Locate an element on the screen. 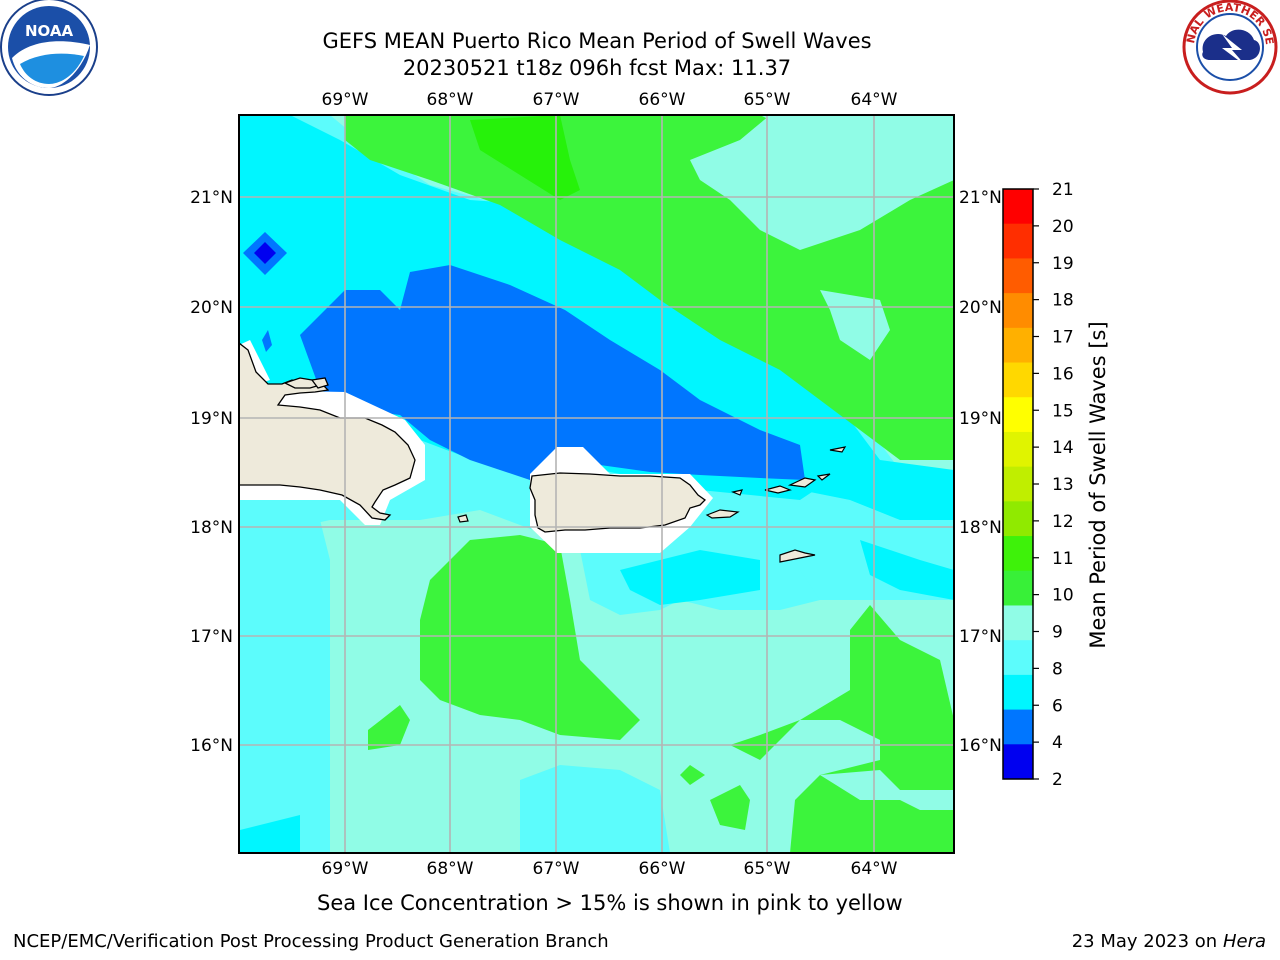 The width and height of the screenshot is (1280, 960). blue-region is located at coordinates (552, 372).